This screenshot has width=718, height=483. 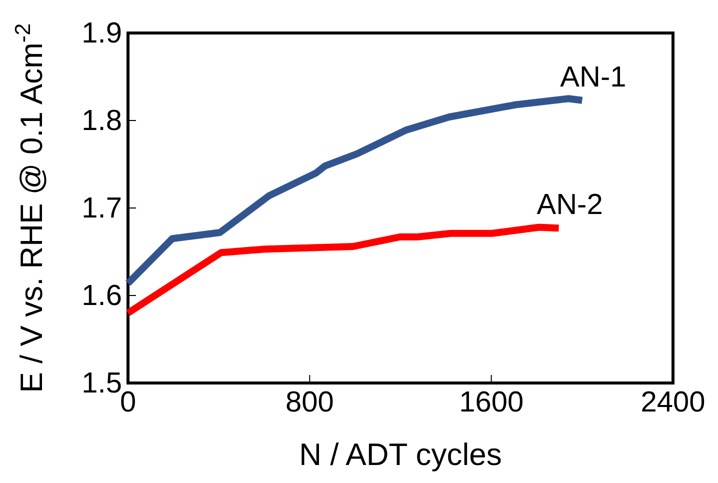 I want to click on x-tick-label: 1600, so click(x=491, y=402).